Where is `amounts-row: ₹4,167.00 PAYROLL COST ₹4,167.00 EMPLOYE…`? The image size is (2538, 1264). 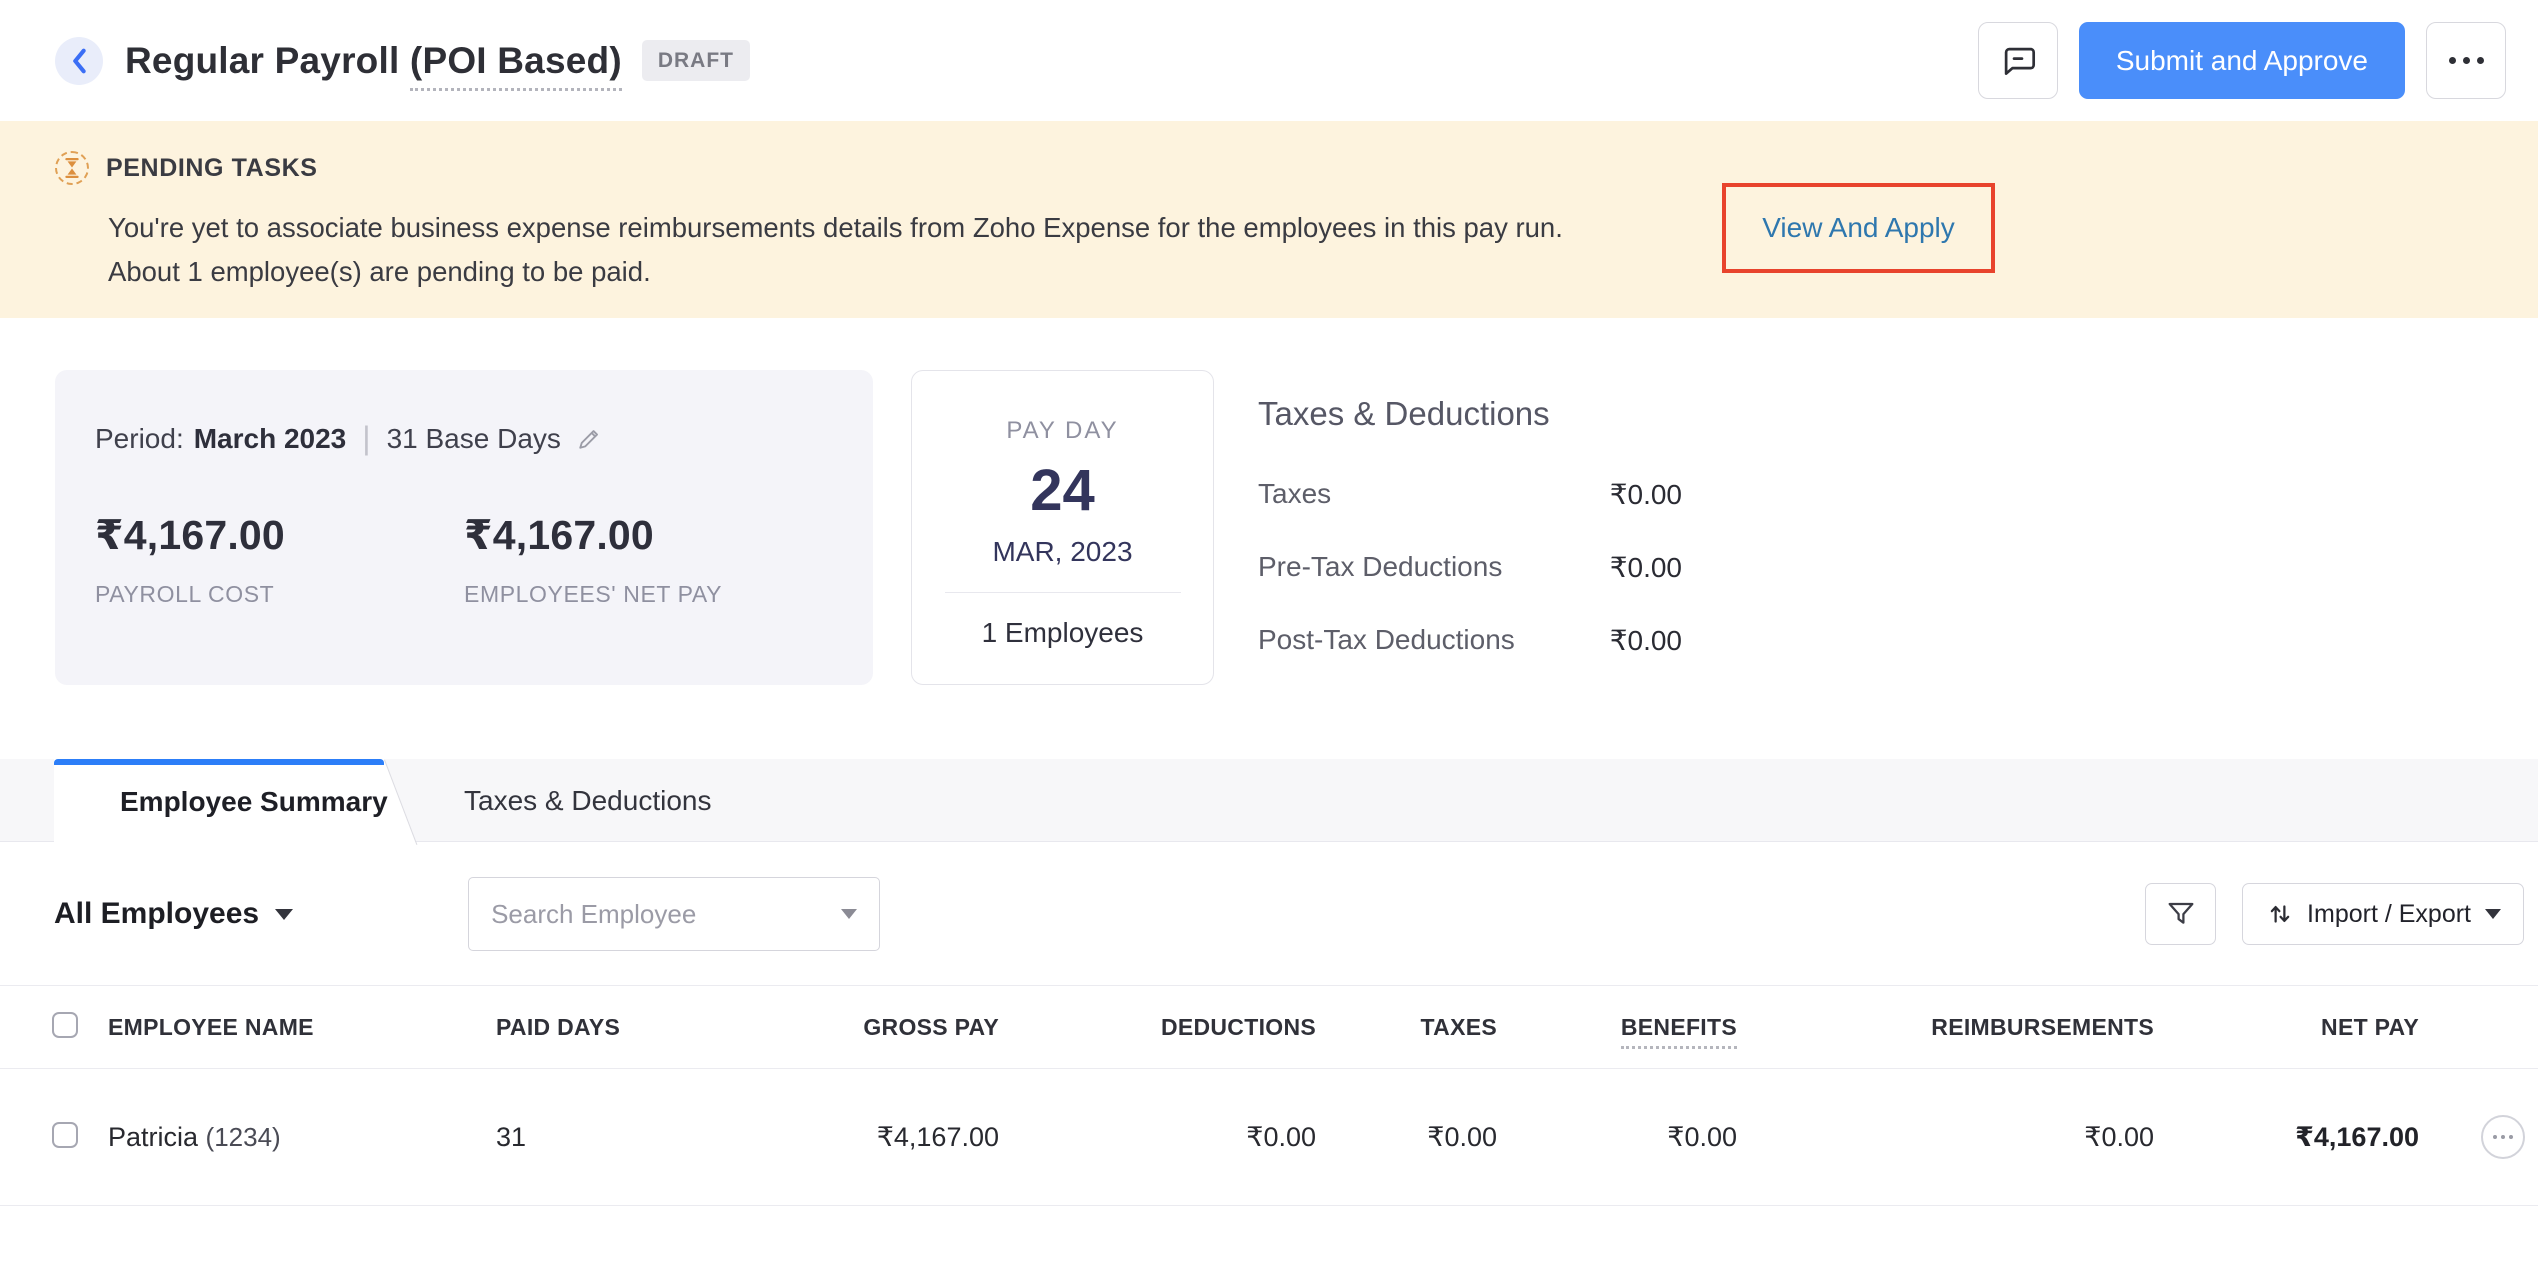
amounts-row: ₹4,167.00 PAYROLL COST ₹4,167.00 EMPLOYE… is located at coordinates (464, 559).